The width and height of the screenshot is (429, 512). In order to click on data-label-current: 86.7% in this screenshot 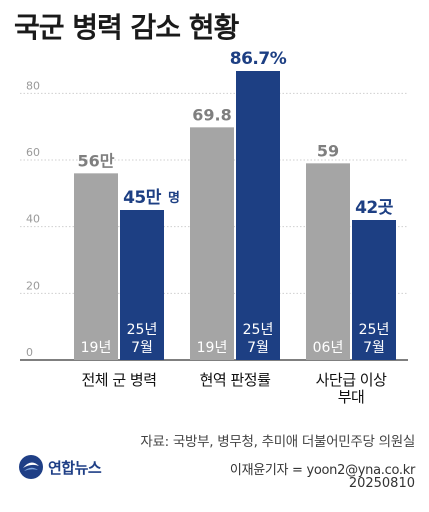, I will do `click(258, 59)`.